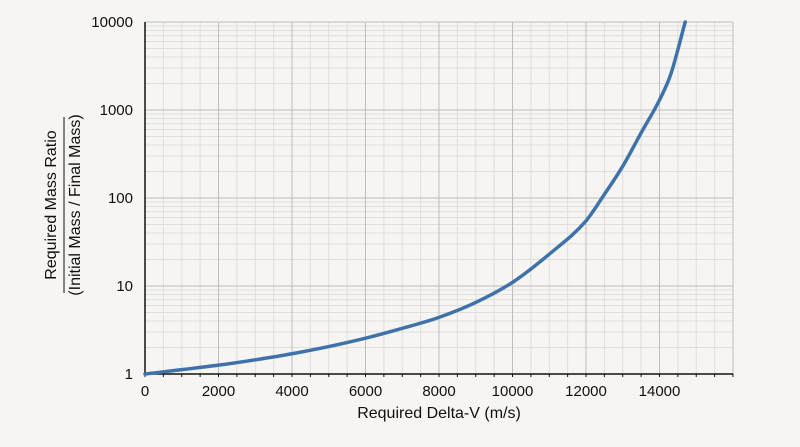 This screenshot has width=800, height=447. What do you see at coordinates (439, 413) in the screenshot?
I see `x-axis-label: Required Delta-V (m/s)` at bounding box center [439, 413].